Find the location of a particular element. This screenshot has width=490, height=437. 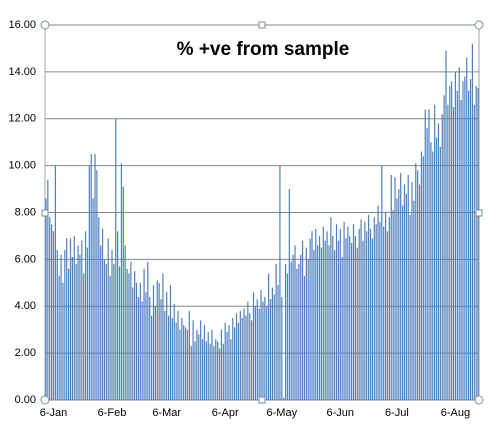

x-tick-label: 6-Jun is located at coordinates (341, 413).